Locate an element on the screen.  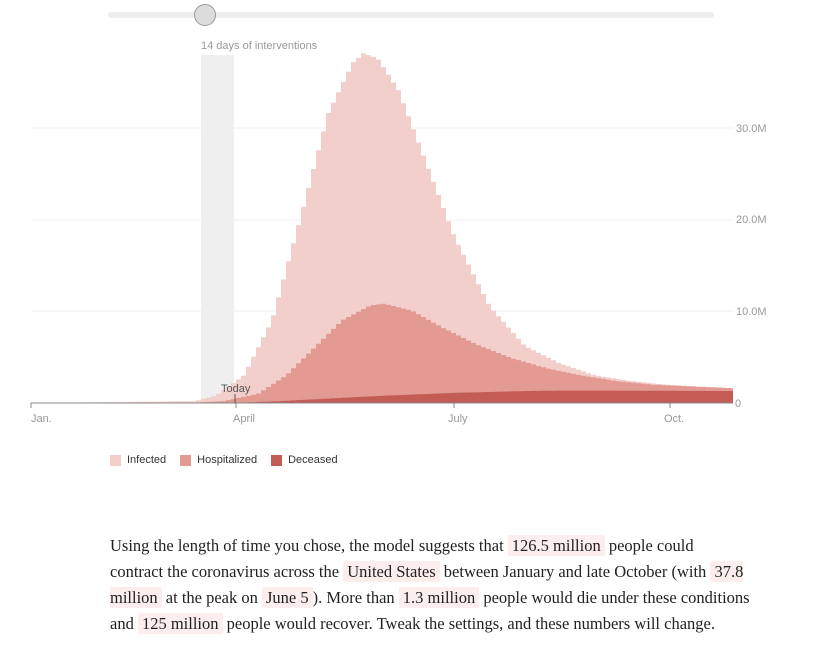
legend-item-deceased: Deceased is located at coordinates (304, 460).